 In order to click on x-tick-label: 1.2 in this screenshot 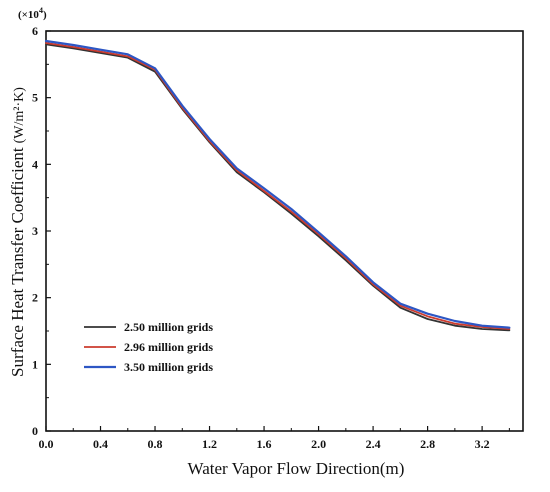, I will do `click(209, 444)`.